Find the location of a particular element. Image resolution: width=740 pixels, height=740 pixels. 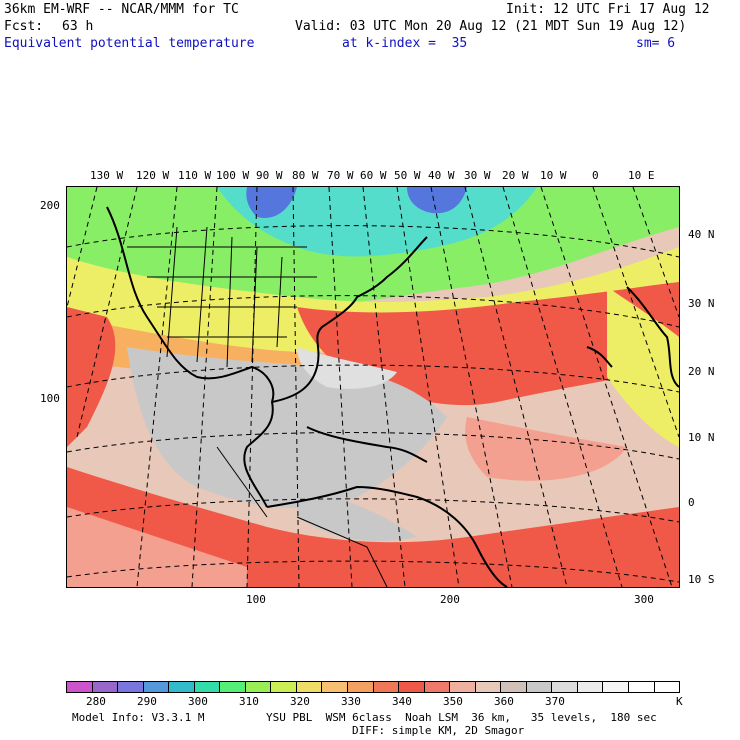

colorbar-label: 340 is located at coordinates (402, 701).